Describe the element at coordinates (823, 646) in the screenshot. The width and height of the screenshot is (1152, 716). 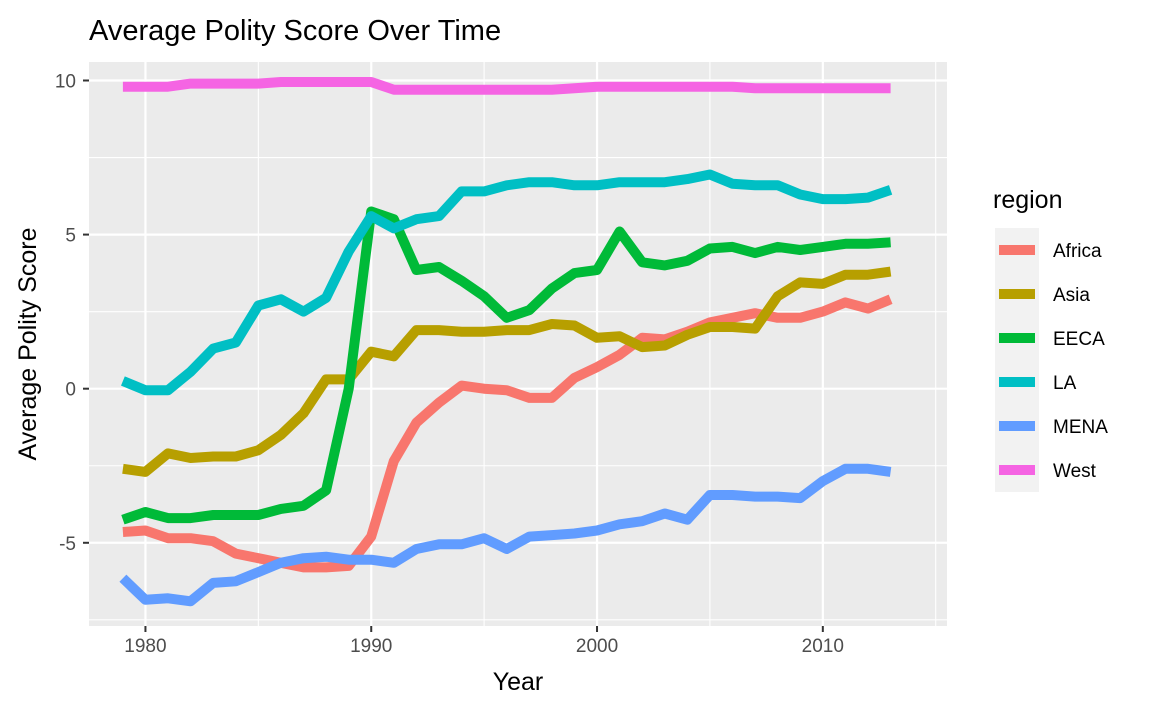
I see `x-tick-label: 2010` at that location.